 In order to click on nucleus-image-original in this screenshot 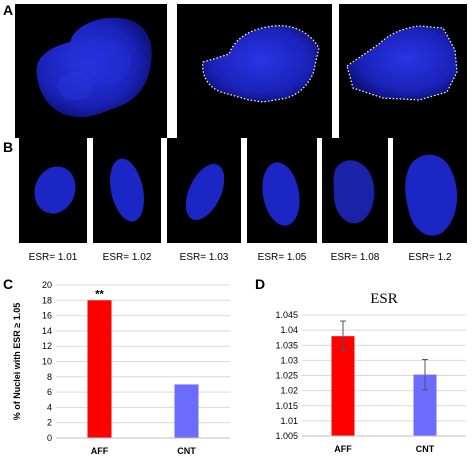, I will do `click(91, 71)`.